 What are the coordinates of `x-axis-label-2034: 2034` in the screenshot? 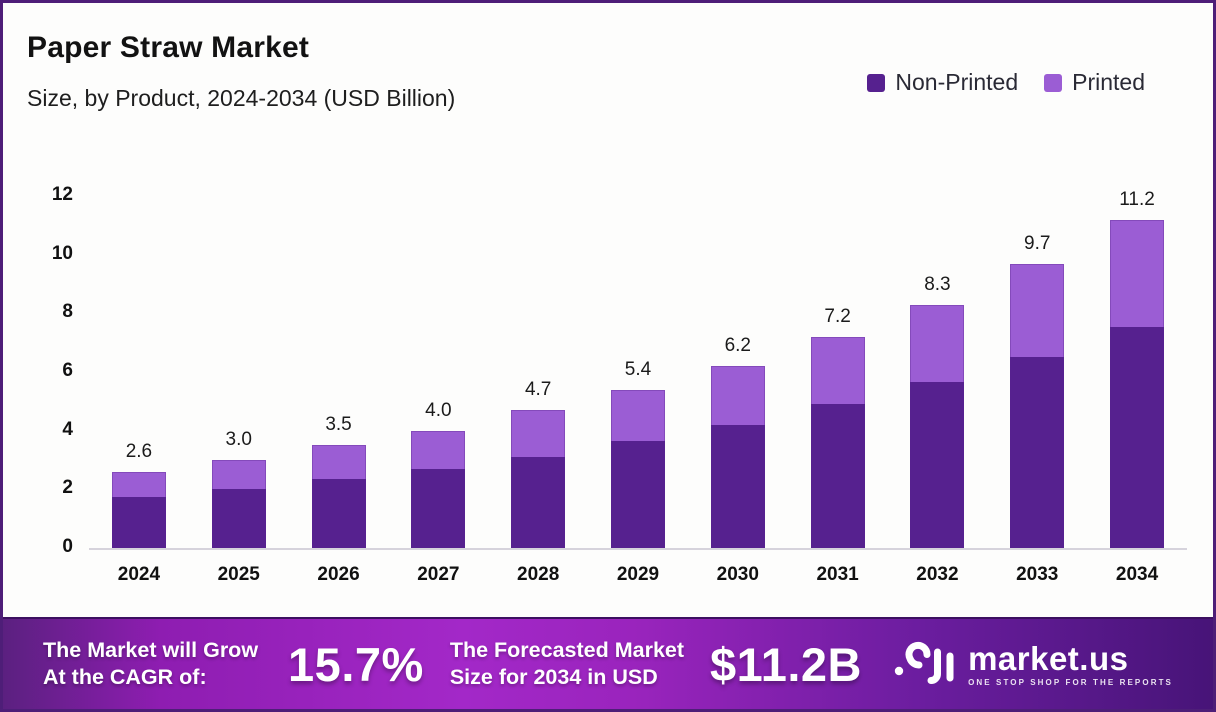 It's located at (1137, 574).